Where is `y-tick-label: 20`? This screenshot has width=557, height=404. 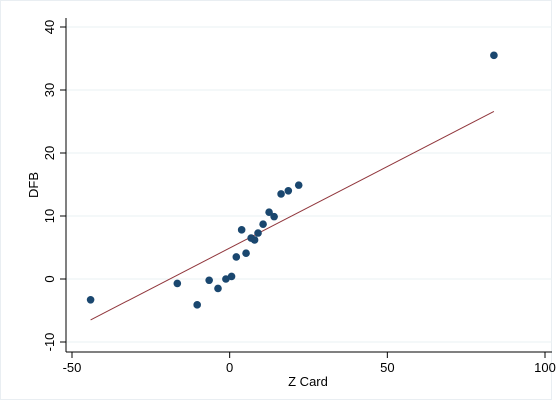
y-tick-label: 20 is located at coordinates (49, 153).